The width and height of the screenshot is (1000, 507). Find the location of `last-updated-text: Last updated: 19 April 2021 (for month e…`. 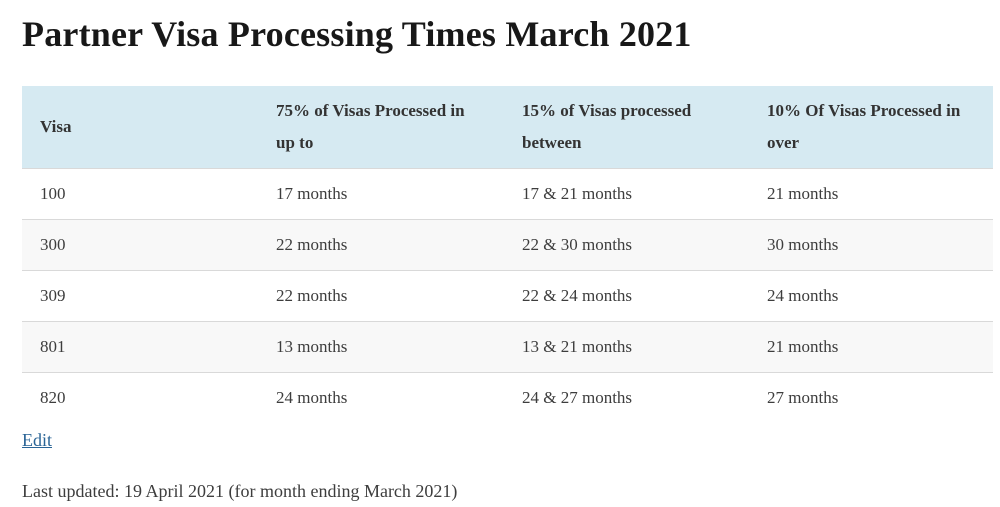

last-updated-text: Last updated: 19 April 2021 (for month e… is located at coordinates (240, 490).